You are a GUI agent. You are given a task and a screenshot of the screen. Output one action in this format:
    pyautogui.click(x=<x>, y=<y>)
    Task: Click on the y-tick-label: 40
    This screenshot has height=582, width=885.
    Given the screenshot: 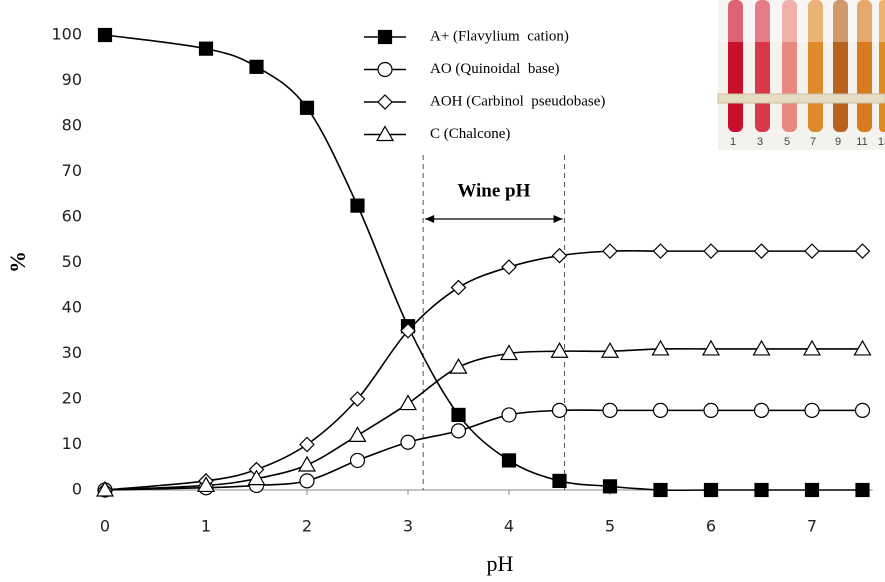 What is the action you would take?
    pyautogui.click(x=72, y=307)
    